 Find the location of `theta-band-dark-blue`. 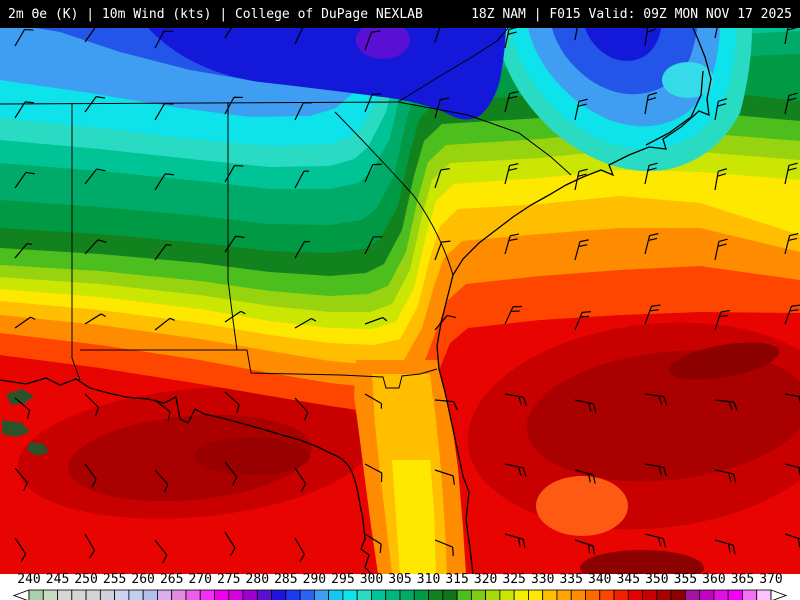

theta-band-dark-blue is located at coordinates (327, 74).